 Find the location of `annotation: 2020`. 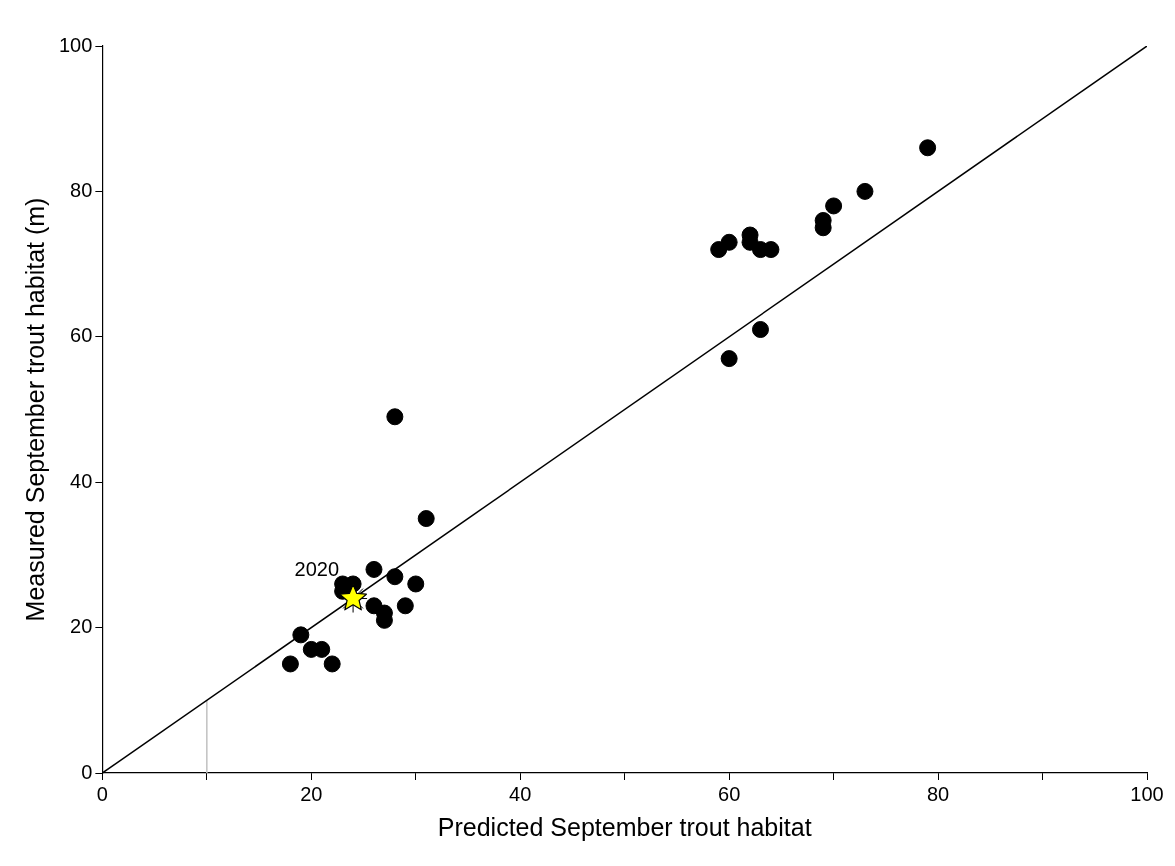

annotation: 2020 is located at coordinates (317, 569).